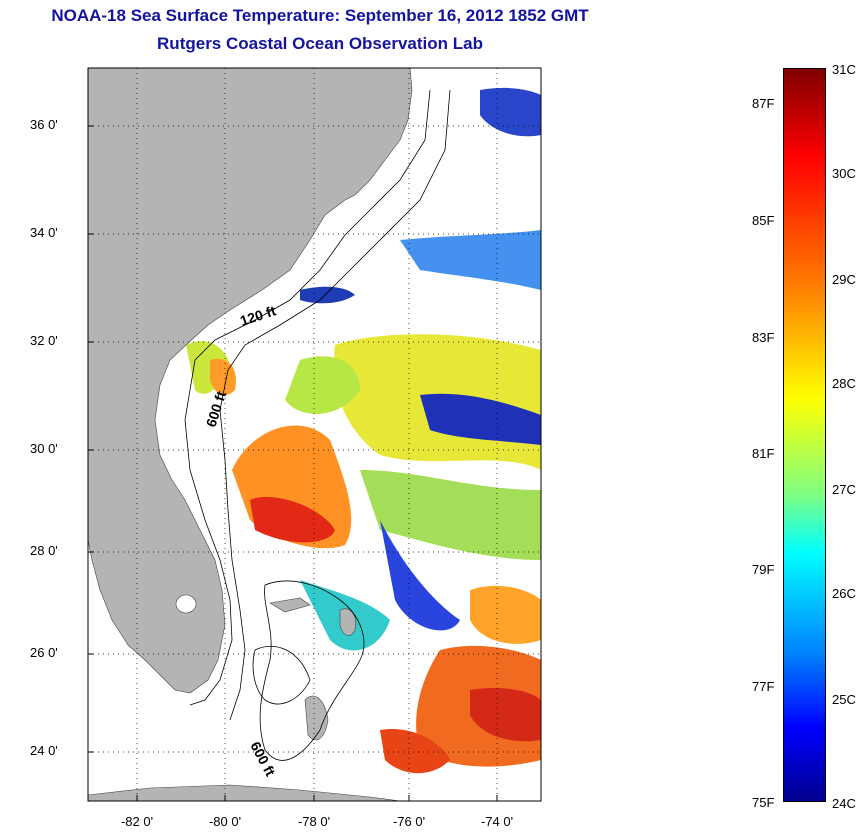 This screenshot has height=832, width=865. What do you see at coordinates (320, 43) in the screenshot?
I see `map-subtitle: Rutgers Coastal Ocean Observation Lab` at bounding box center [320, 43].